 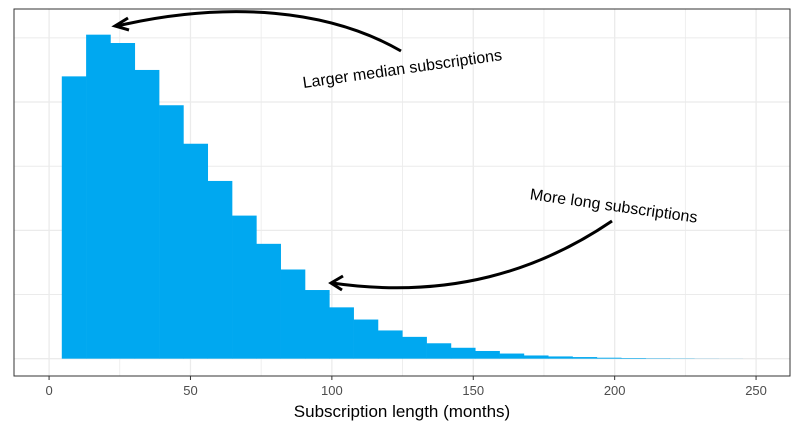 What do you see at coordinates (48, 390) in the screenshot?
I see `x-tick-label: 0` at bounding box center [48, 390].